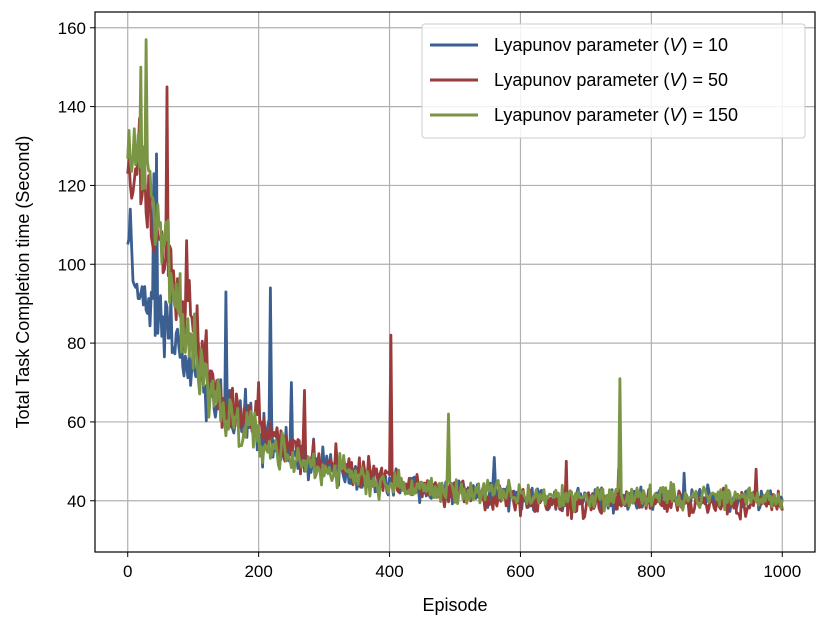  What do you see at coordinates (72, 185) in the screenshot?
I see `y-tick-label: 120` at bounding box center [72, 185].